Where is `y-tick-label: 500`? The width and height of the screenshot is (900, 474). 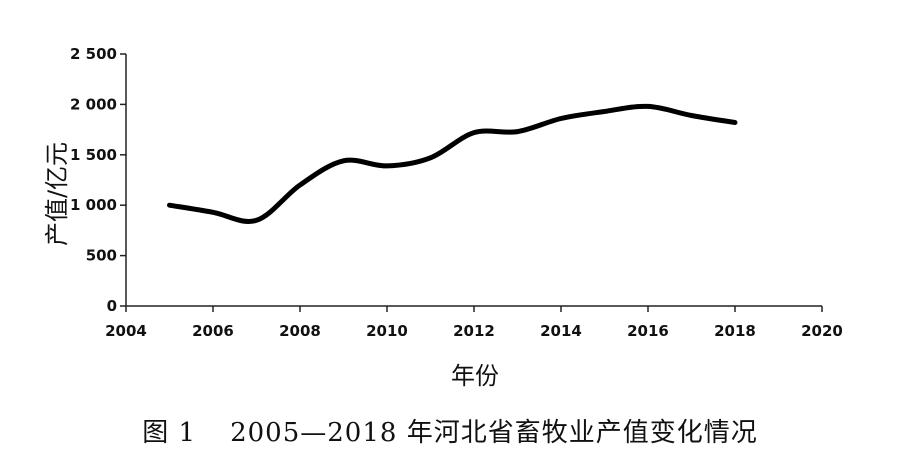 y-tick-label: 500 is located at coordinates (101, 256).